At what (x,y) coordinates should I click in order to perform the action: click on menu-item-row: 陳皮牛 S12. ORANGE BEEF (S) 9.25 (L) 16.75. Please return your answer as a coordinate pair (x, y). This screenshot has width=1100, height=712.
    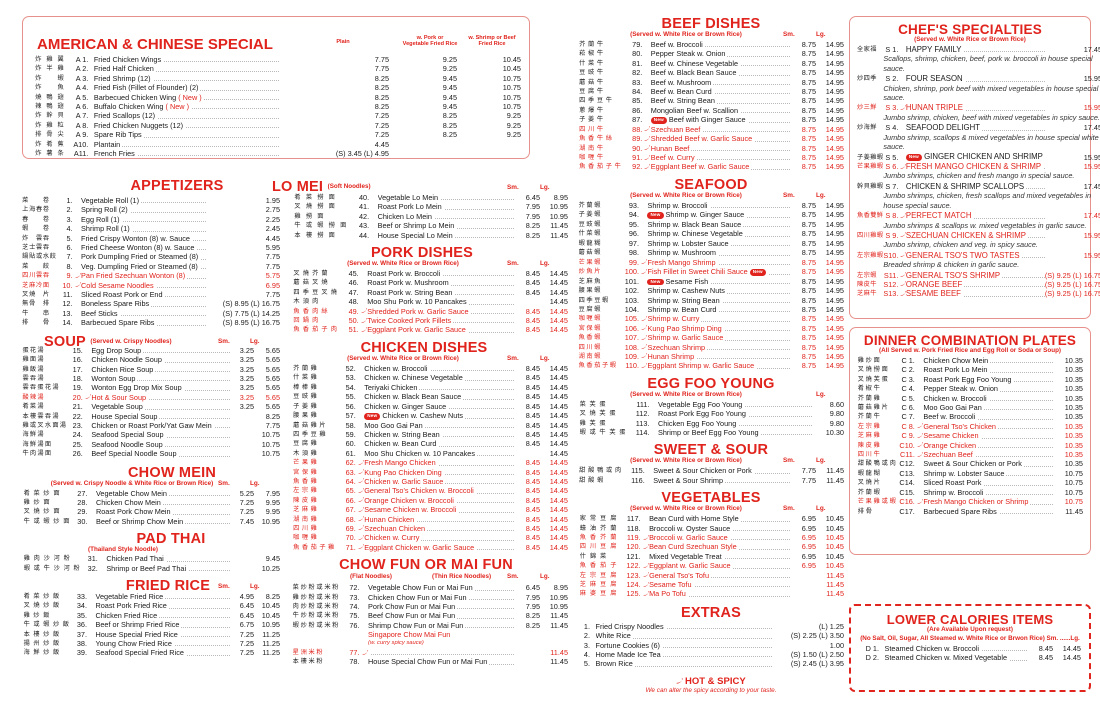
    Looking at the image, I should click on (978, 284).